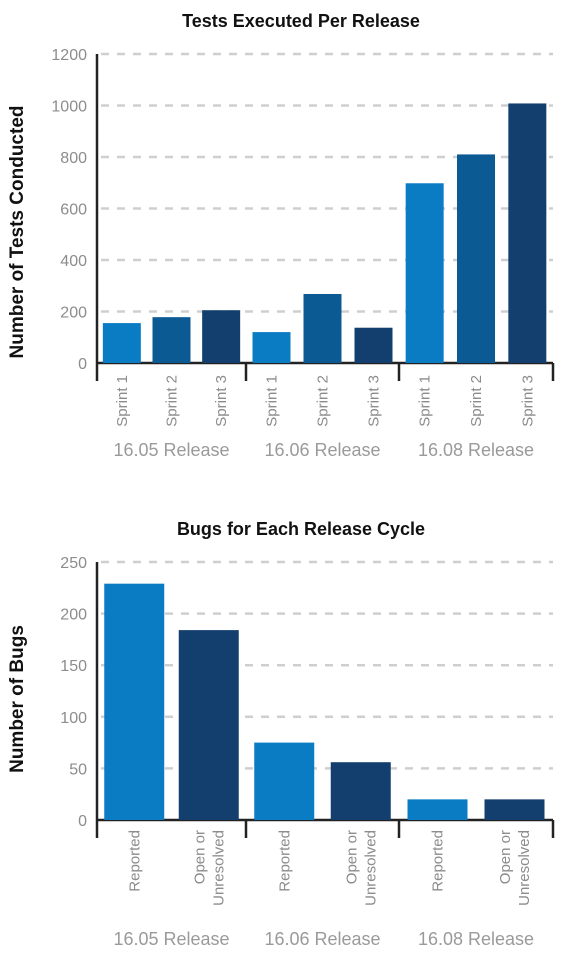 The height and width of the screenshot is (961, 561). I want to click on y-tick-label: 600, so click(73, 210).